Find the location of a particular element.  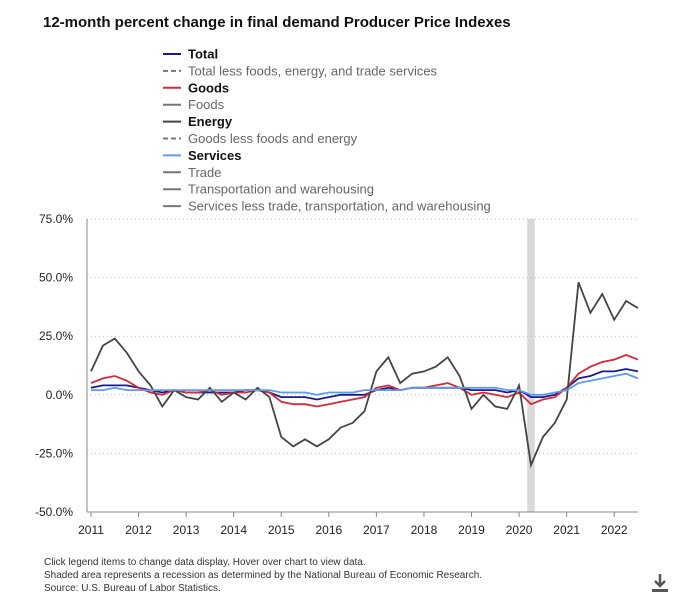

x-tick-label: 2018 is located at coordinates (424, 530).